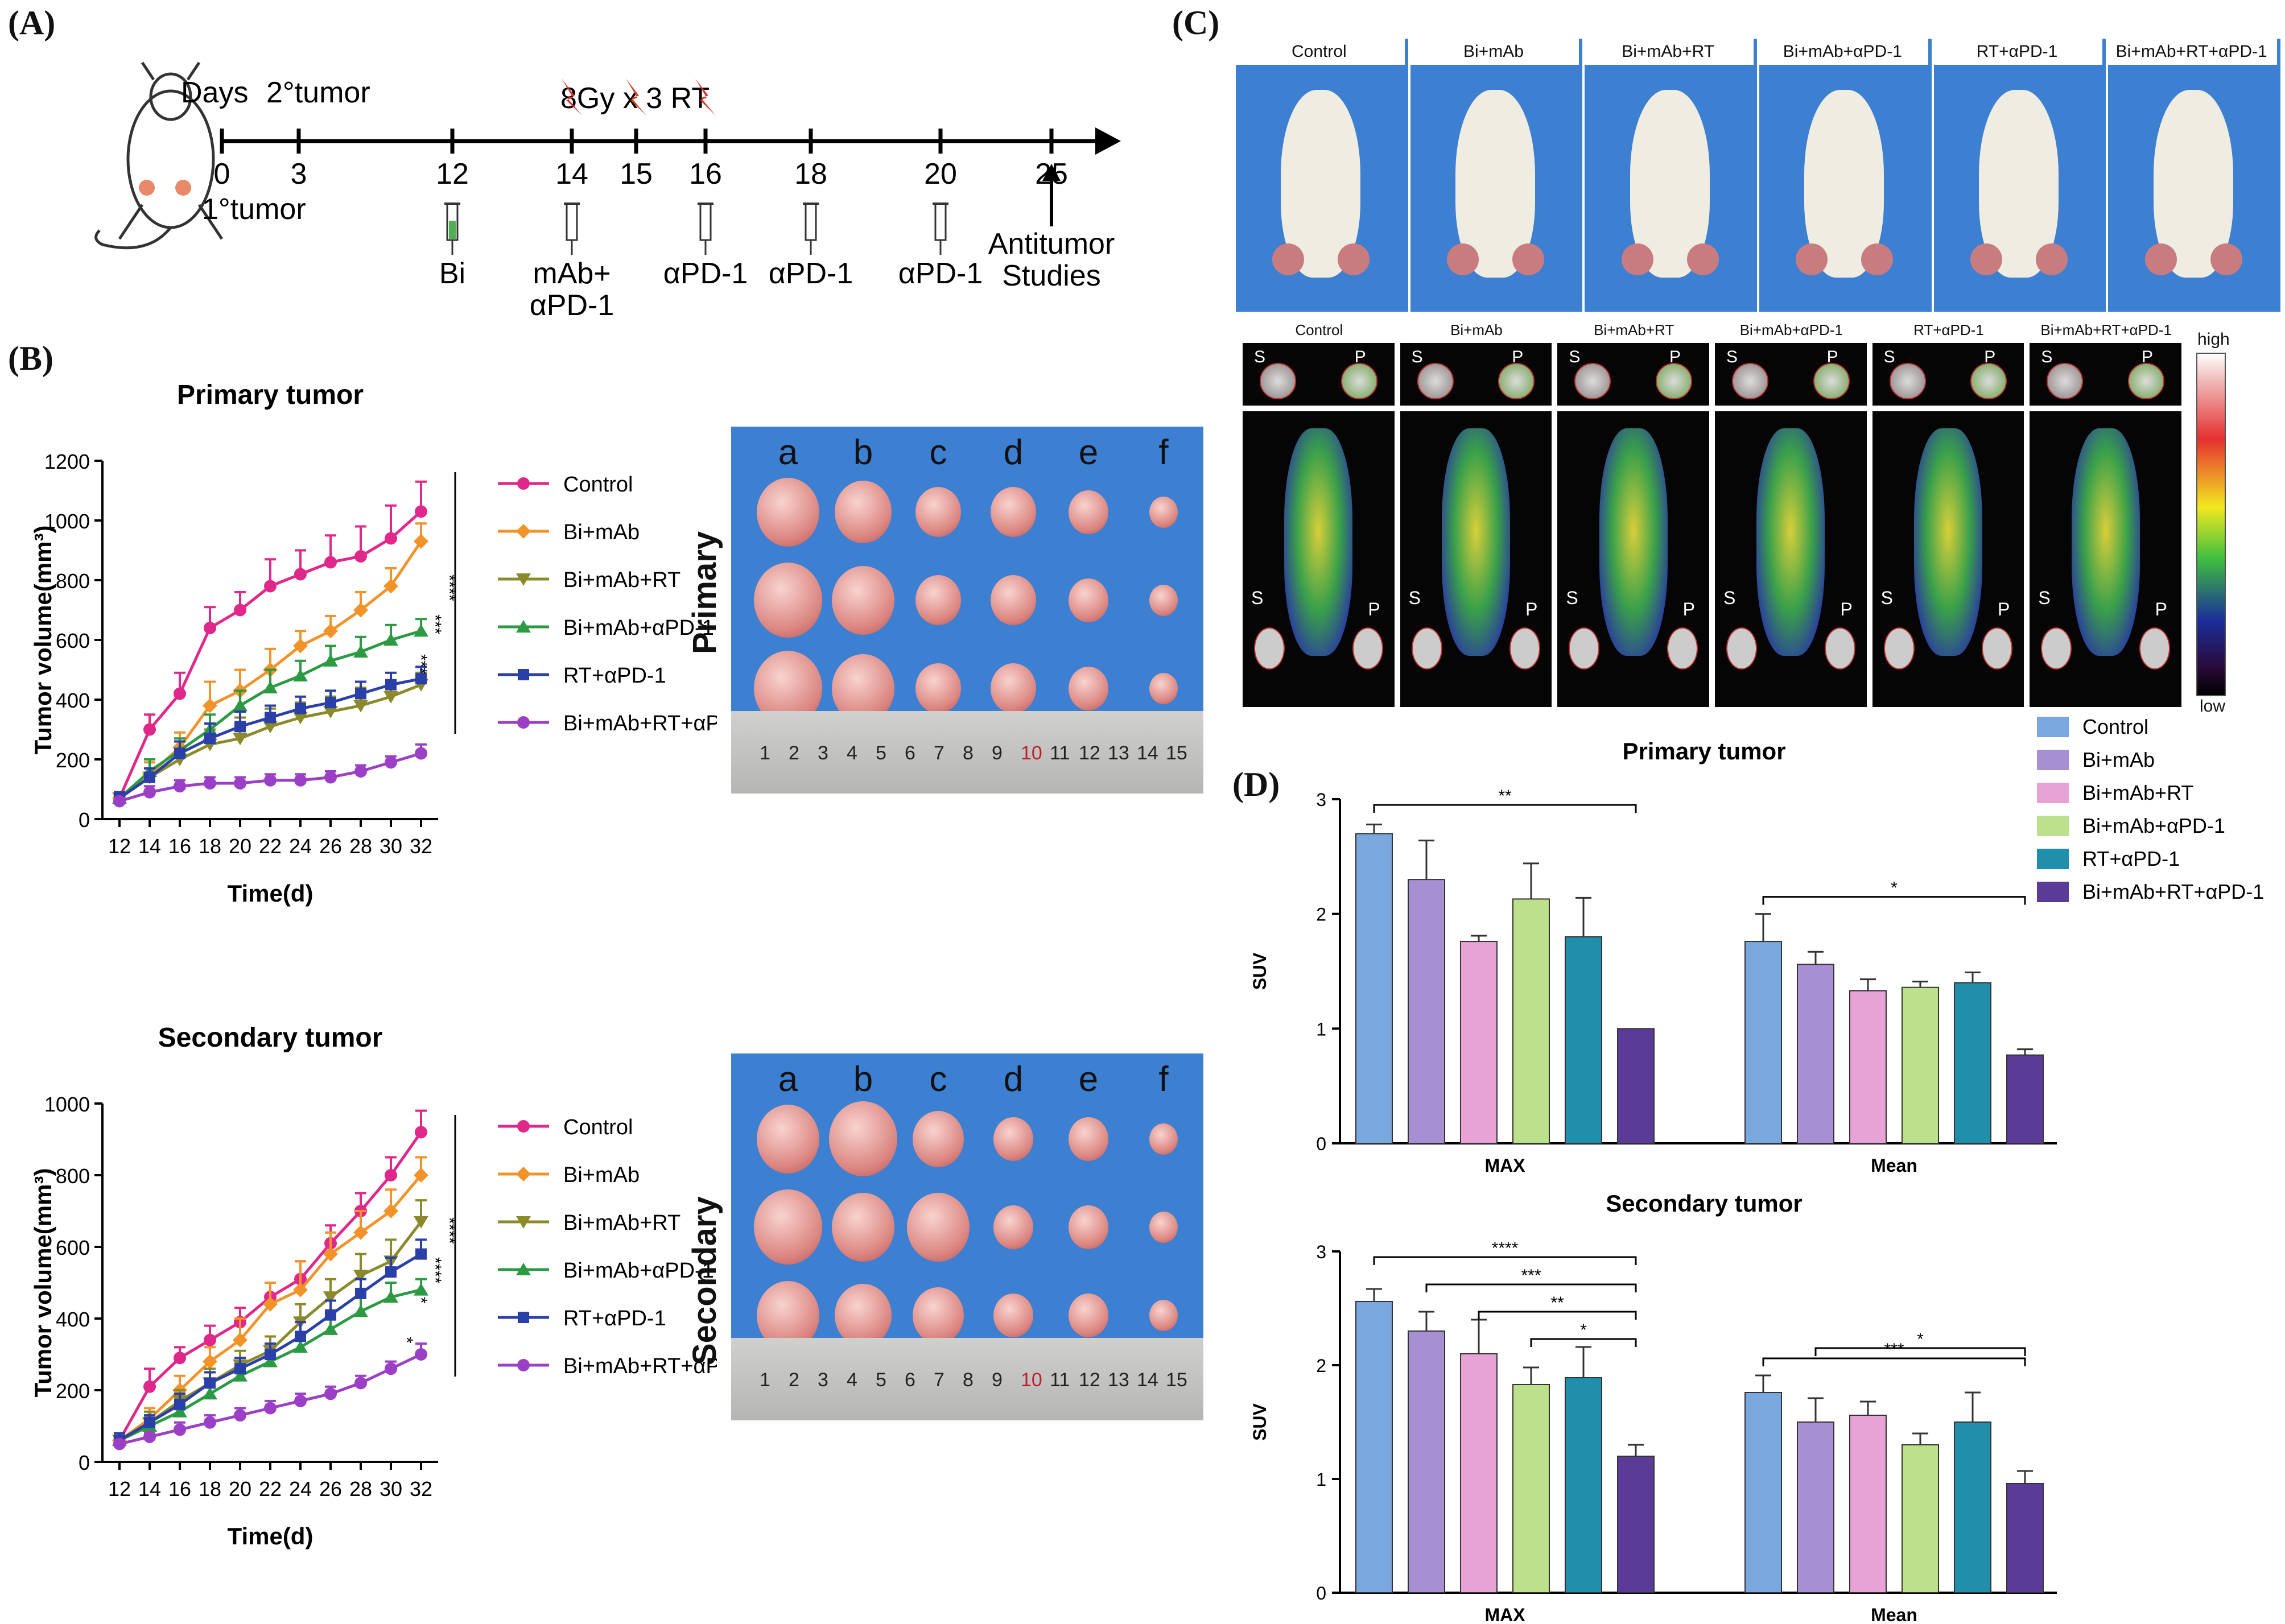  I want to click on legend-label: RT+αPD-1, so click(614, 1318).